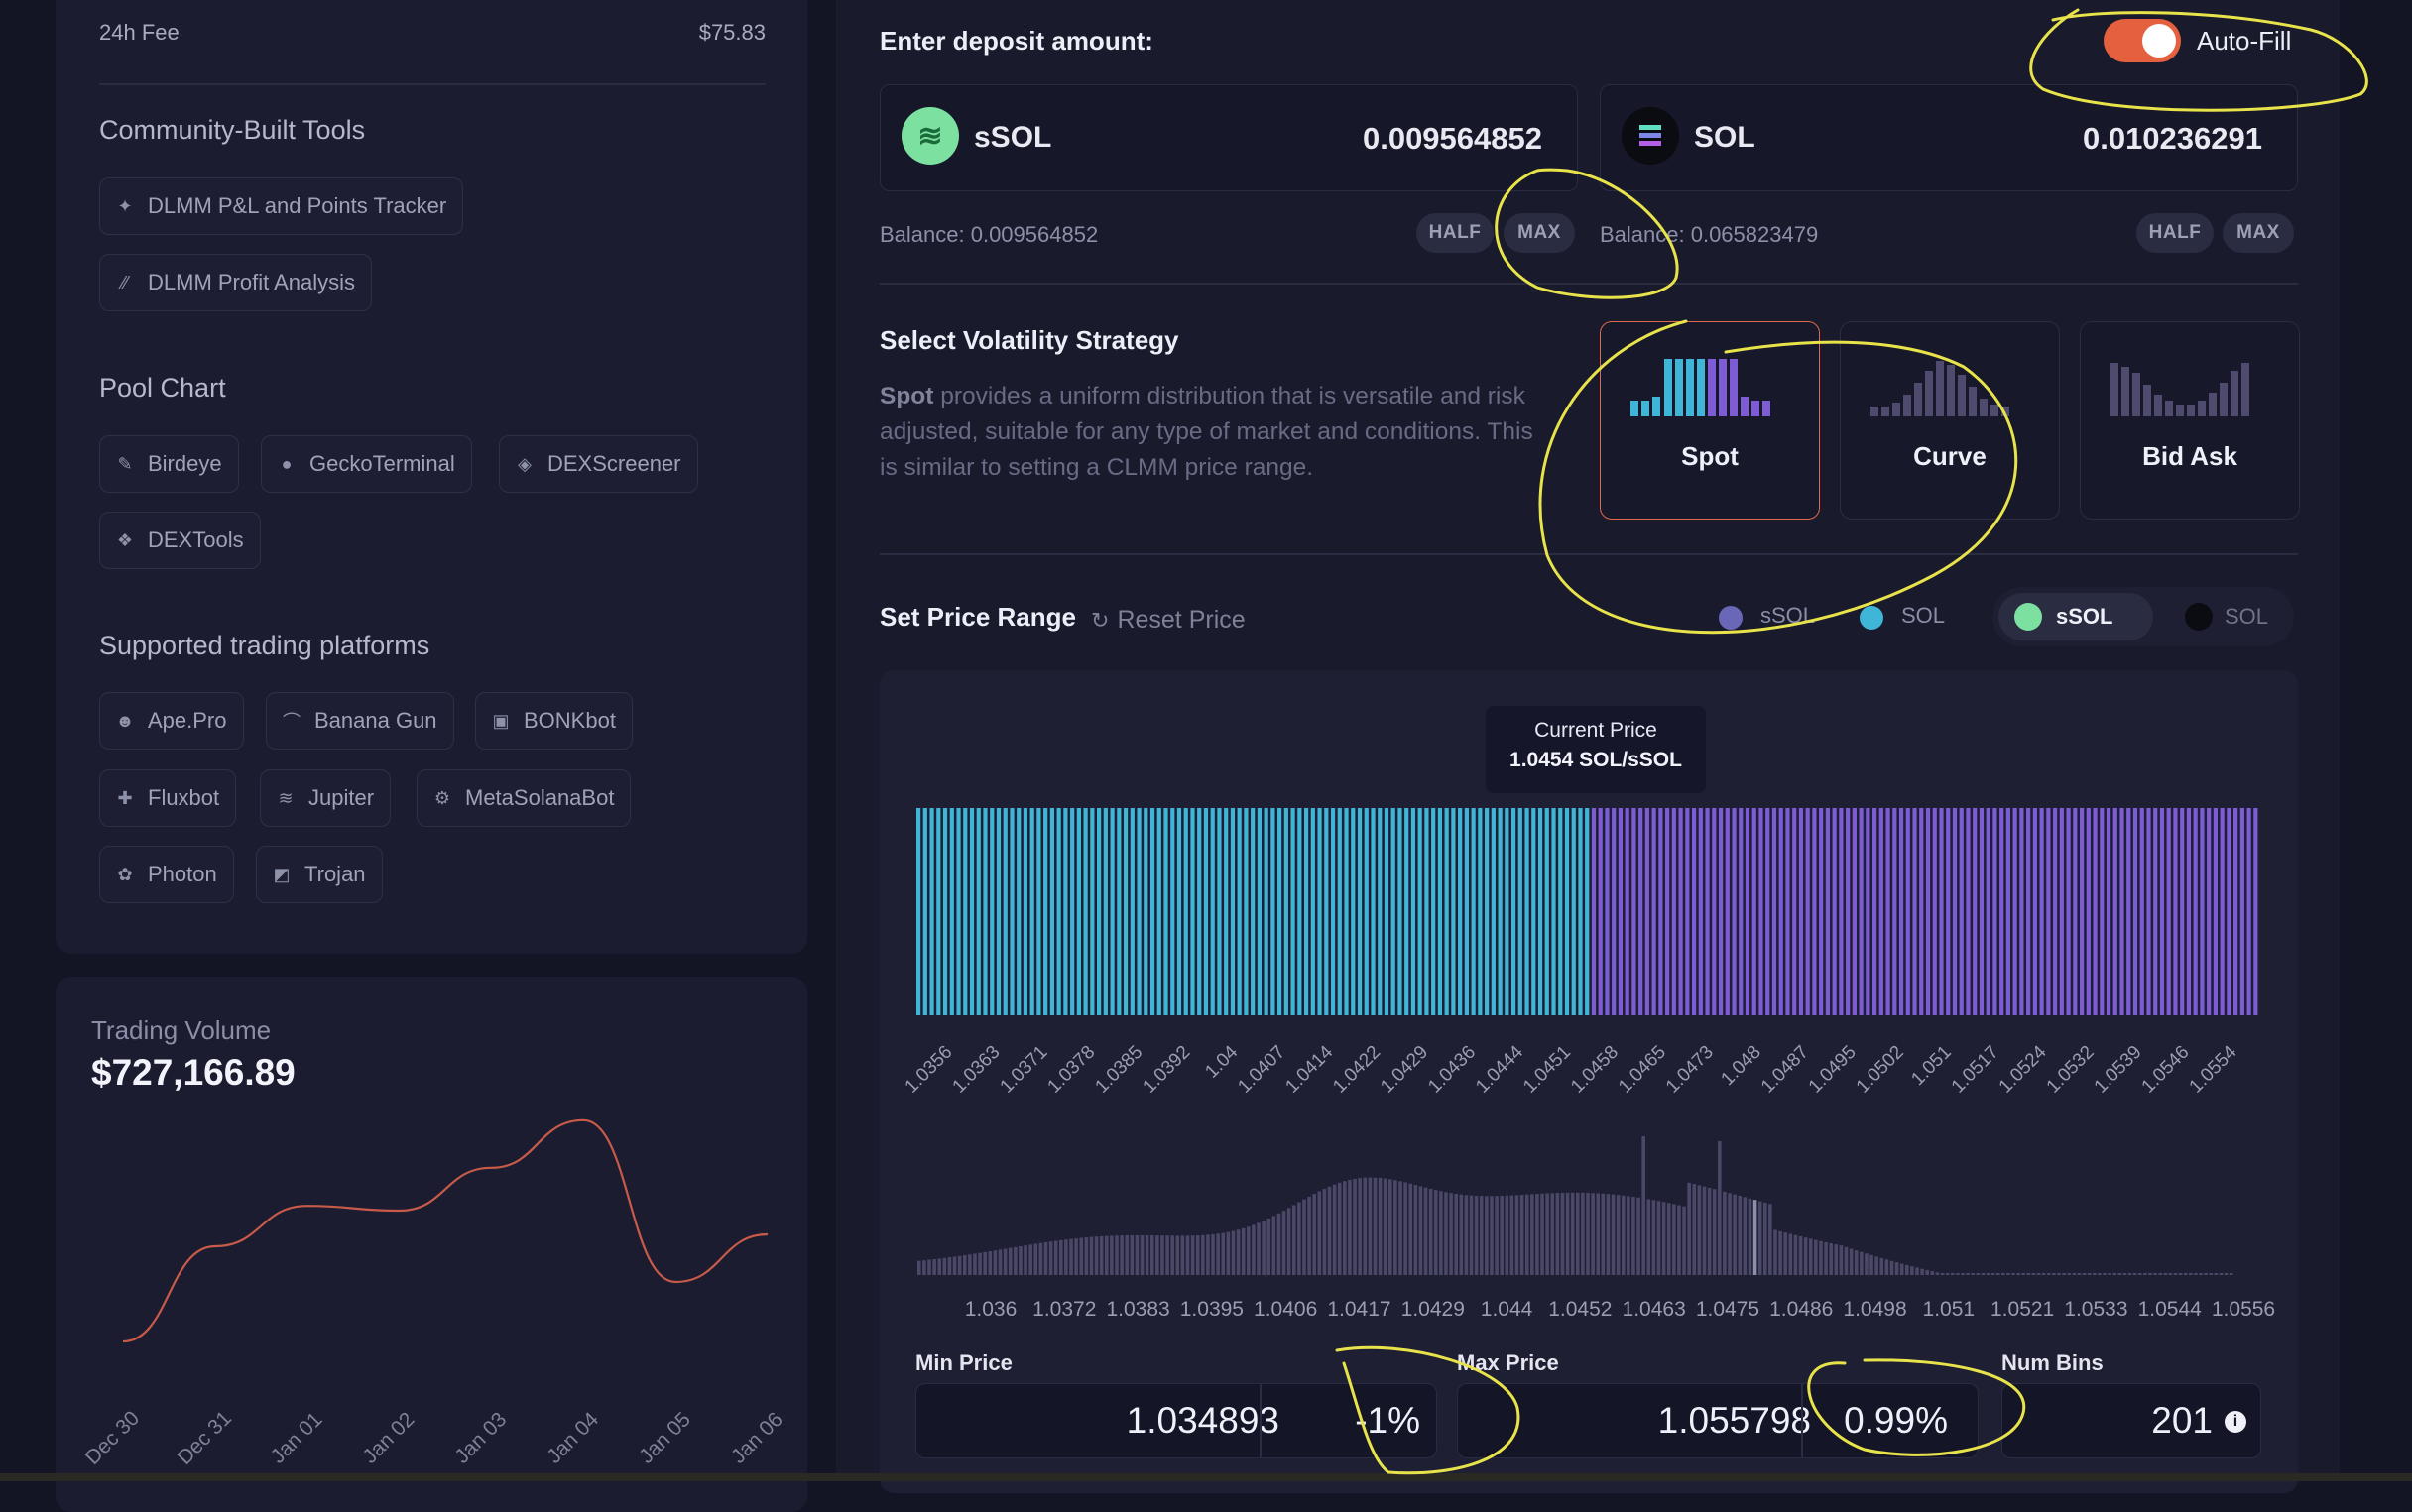 Image resolution: width=2412 pixels, height=1512 pixels. I want to click on token-b-amount: 0.010236291, so click(2172, 138).